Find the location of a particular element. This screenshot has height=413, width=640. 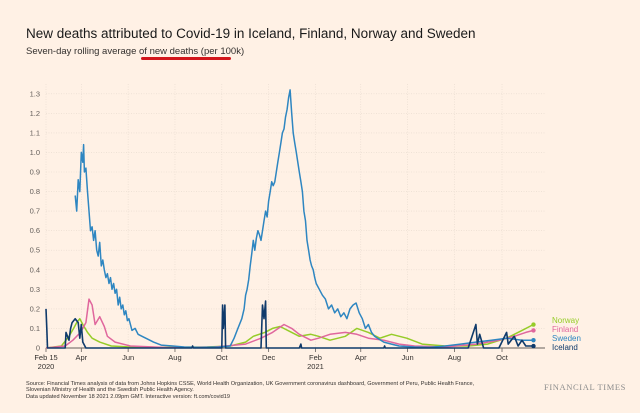

iceland-line is located at coordinates (289, 324).